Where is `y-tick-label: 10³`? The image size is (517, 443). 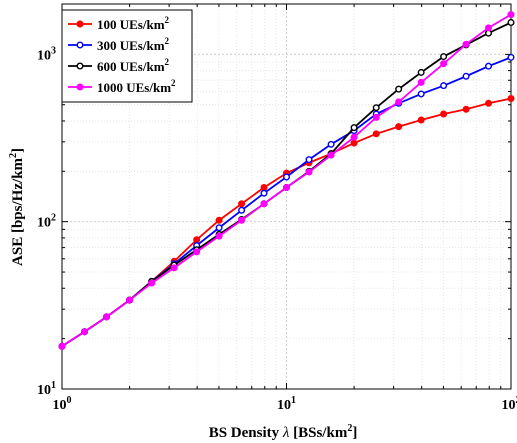
y-tick-label: 10³ is located at coordinates (46, 54).